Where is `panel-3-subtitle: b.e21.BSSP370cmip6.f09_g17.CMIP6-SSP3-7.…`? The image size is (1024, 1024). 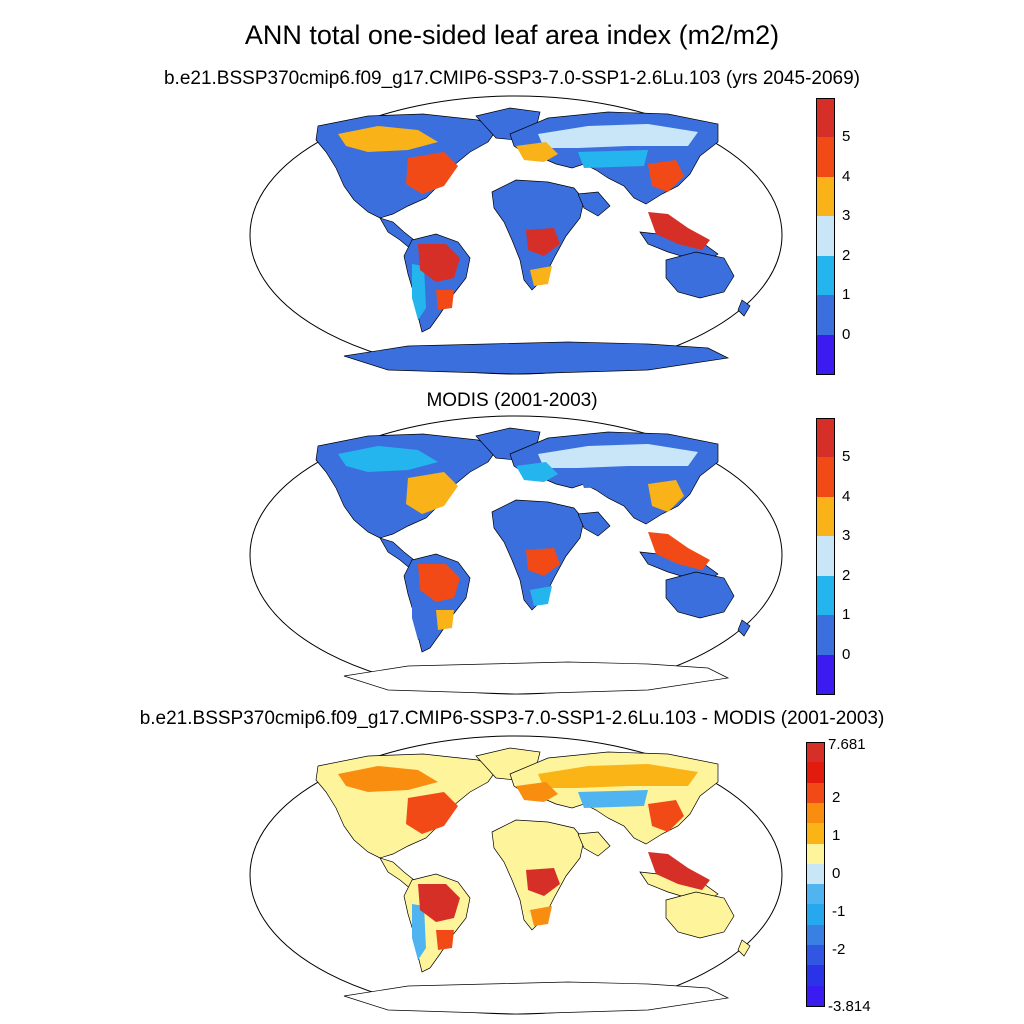
panel-3-subtitle: b.e21.BSSP370cmip6.f09_g17.CMIP6-SSP3-7.… is located at coordinates (512, 718).